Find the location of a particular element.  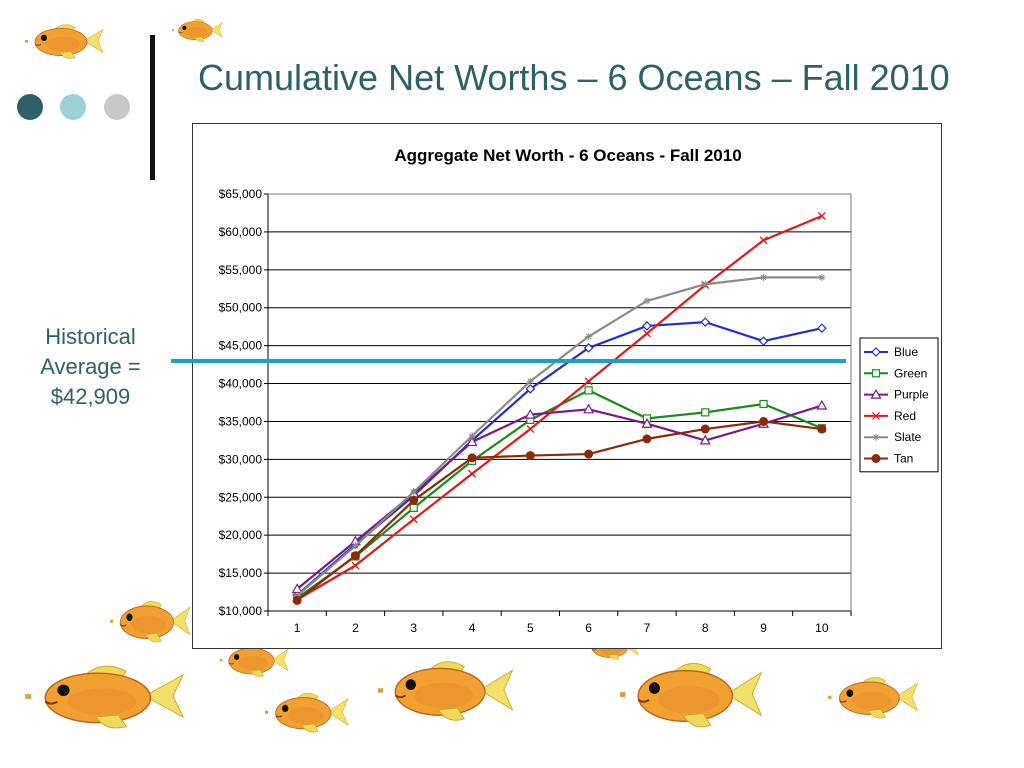

x-tick-label: 2 is located at coordinates (355, 628).